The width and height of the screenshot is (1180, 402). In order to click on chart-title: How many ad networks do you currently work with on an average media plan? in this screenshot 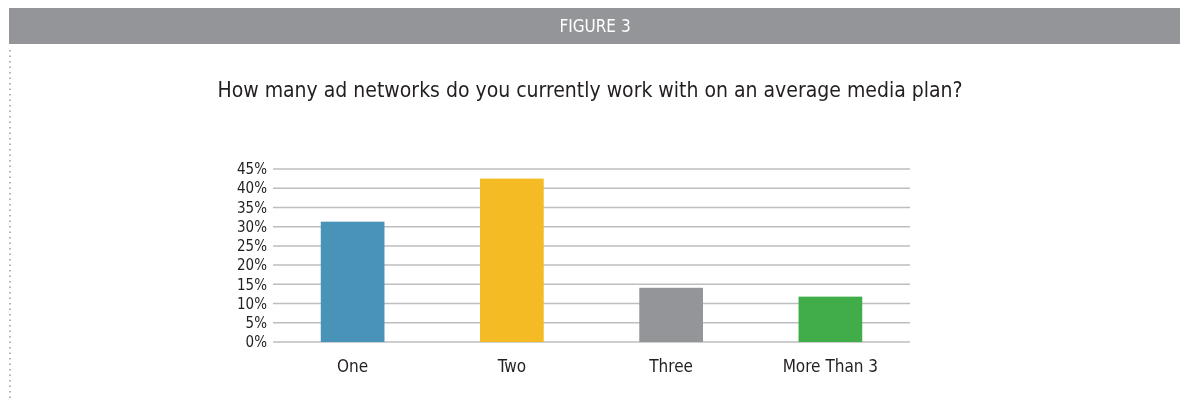, I will do `click(590, 90)`.